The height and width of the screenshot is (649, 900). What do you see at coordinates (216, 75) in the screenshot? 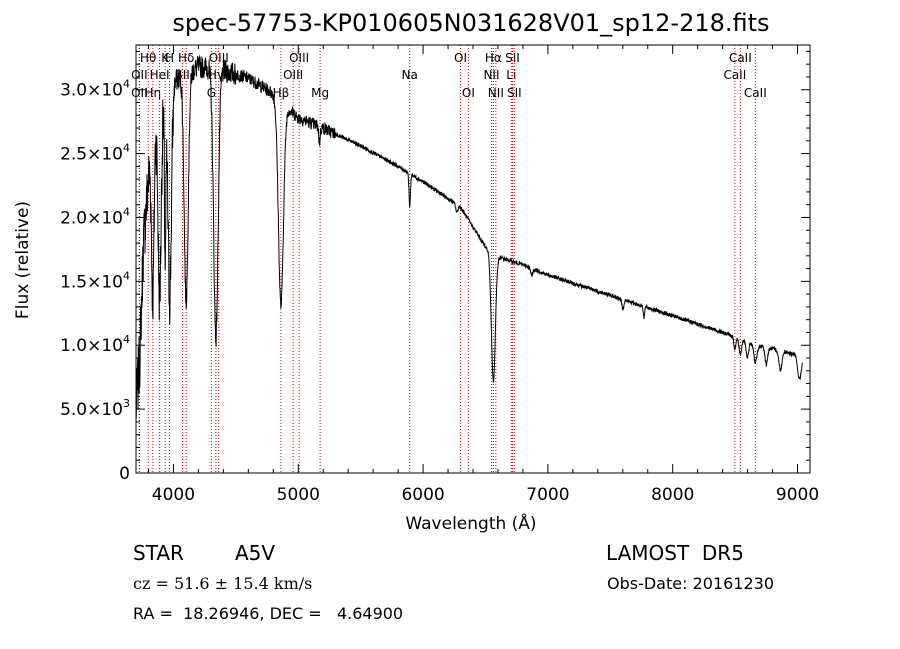
I see `line-marker-label: Hγ` at bounding box center [216, 75].